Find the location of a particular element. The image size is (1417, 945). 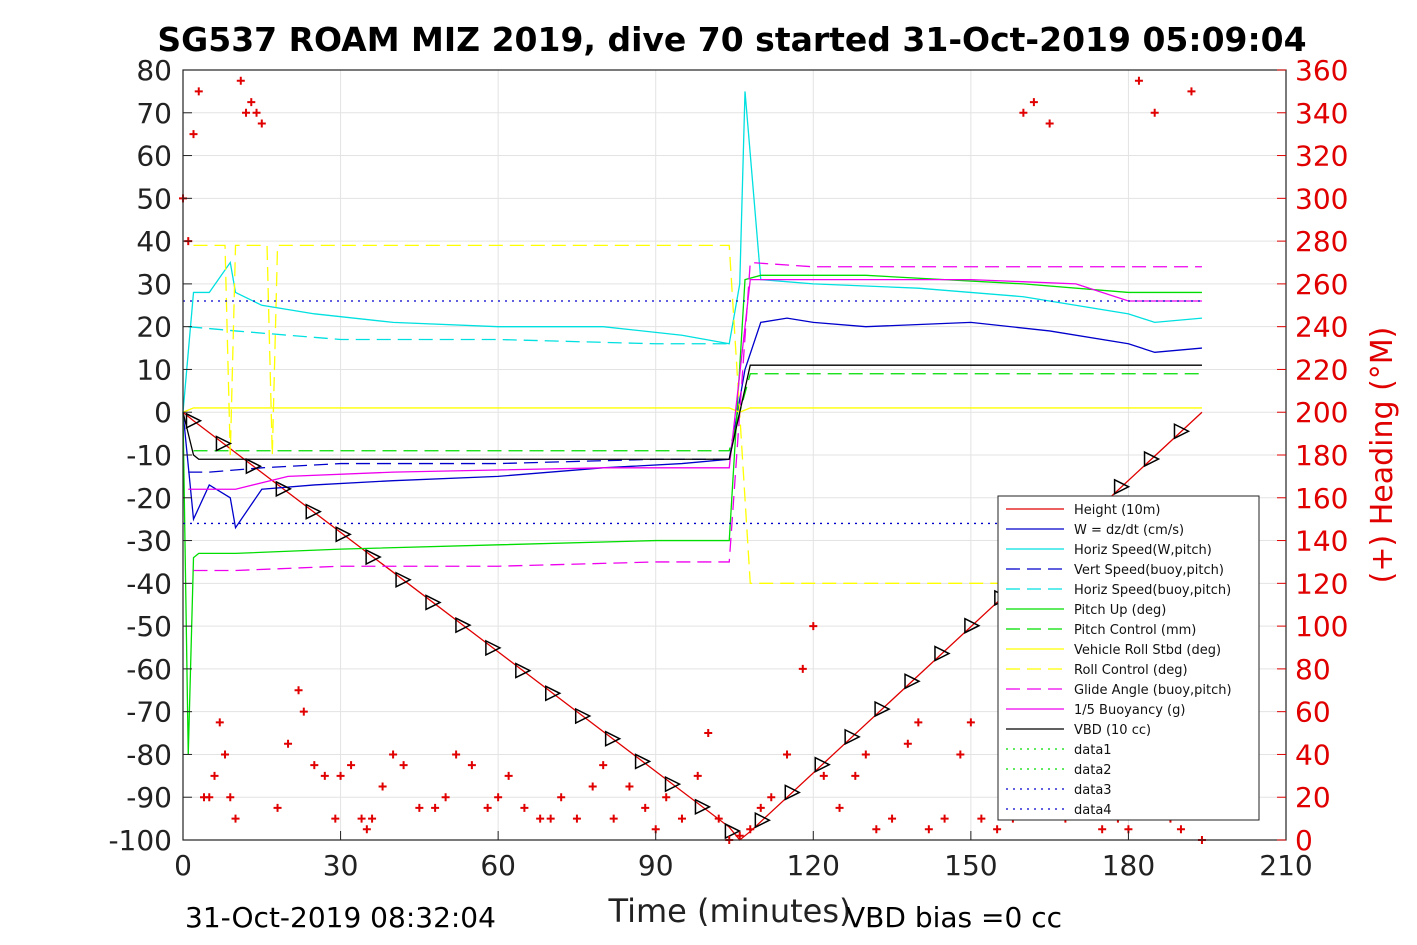

legend-entry: data3 is located at coordinates (1093, 790).